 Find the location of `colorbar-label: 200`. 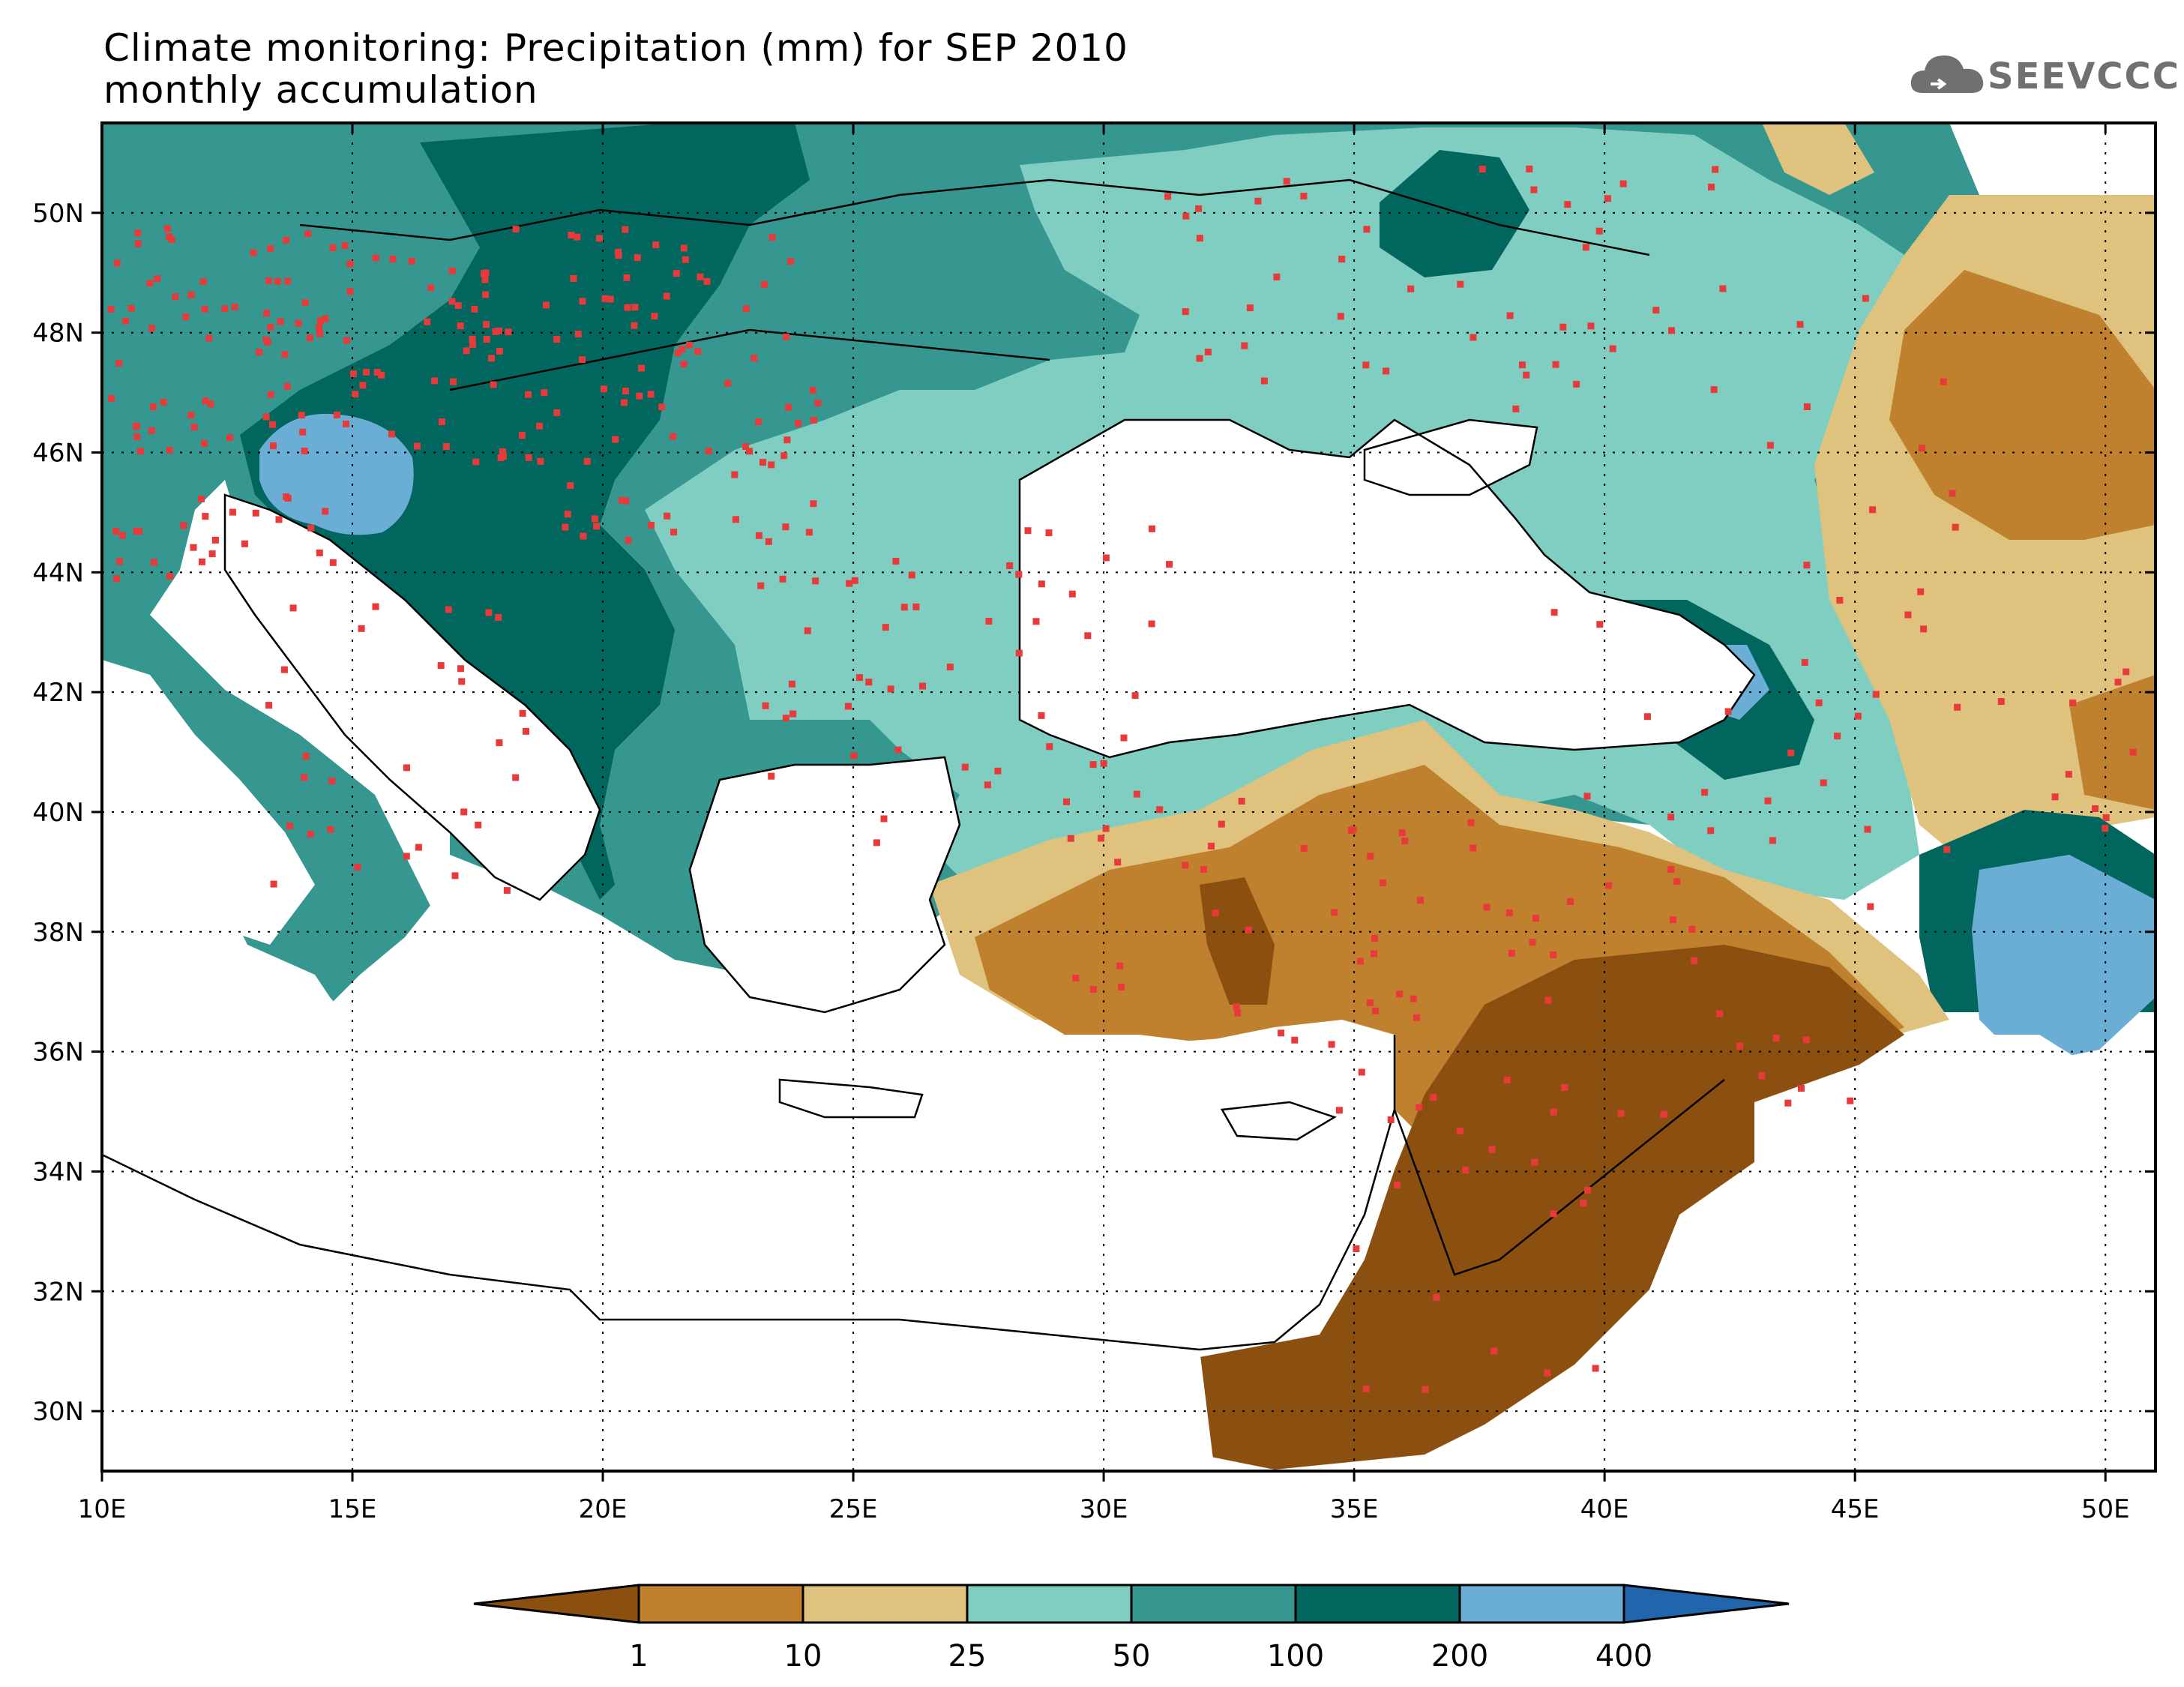

colorbar-label: 200 is located at coordinates (1459, 1656).